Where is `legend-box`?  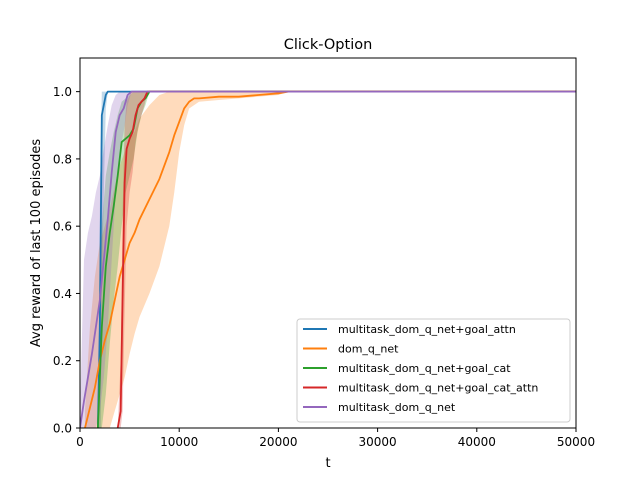
legend-box is located at coordinates (433, 370).